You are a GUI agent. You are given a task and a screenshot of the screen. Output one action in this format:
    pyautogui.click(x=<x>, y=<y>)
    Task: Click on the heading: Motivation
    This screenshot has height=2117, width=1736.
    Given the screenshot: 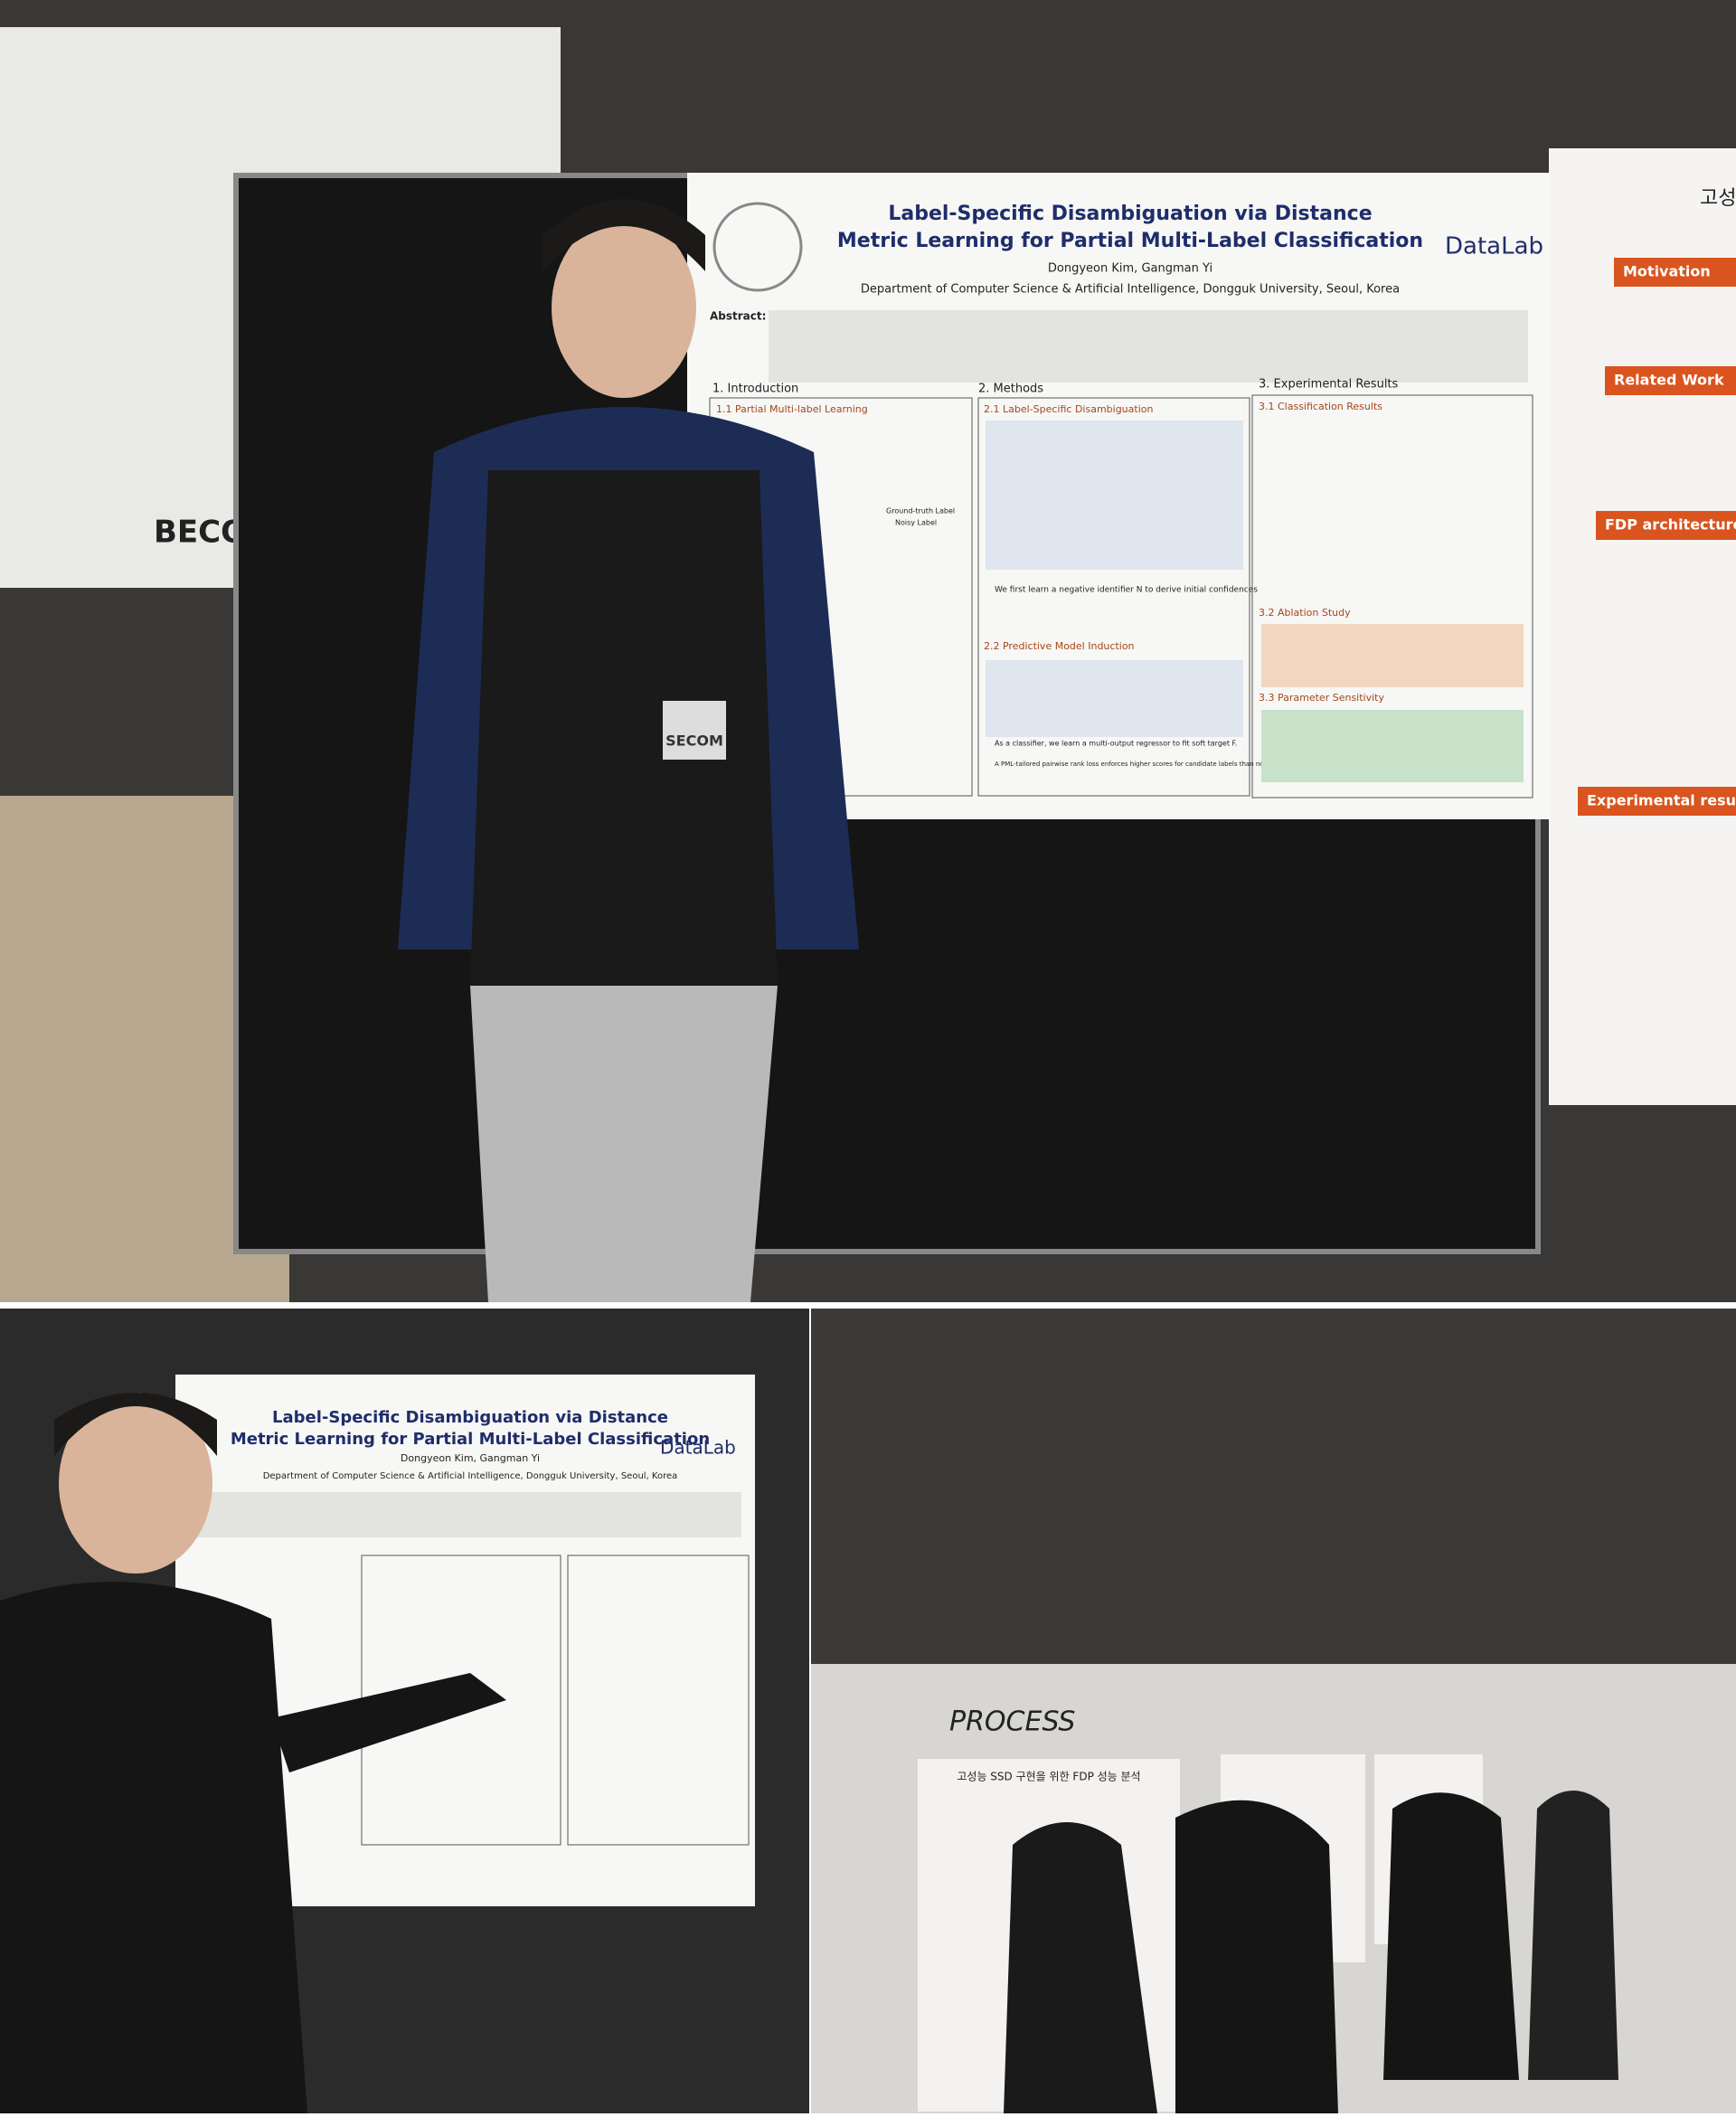 What is the action you would take?
    pyautogui.click(x=1667, y=271)
    